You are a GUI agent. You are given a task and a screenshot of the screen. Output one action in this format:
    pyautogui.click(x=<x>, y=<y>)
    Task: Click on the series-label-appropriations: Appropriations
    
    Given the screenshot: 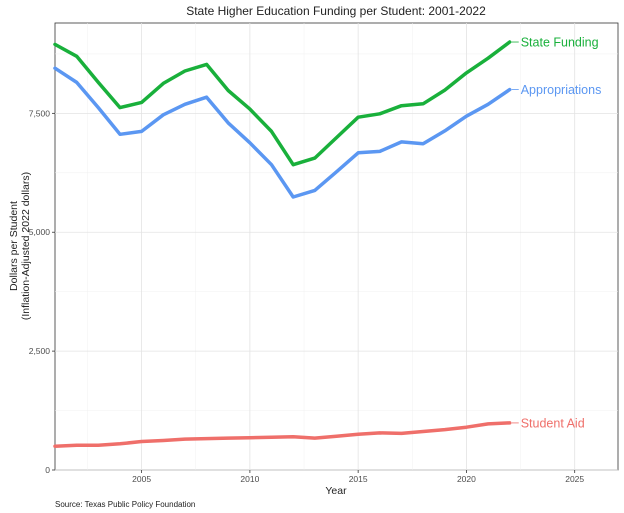 What is the action you would take?
    pyautogui.click(x=561, y=90)
    